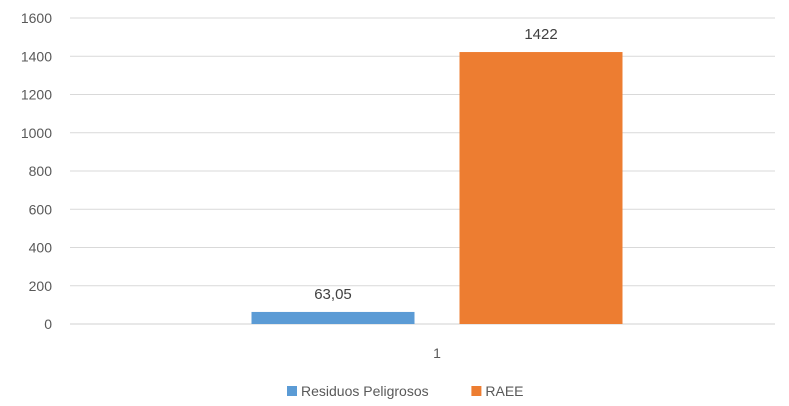  Describe the element at coordinates (36, 95) in the screenshot. I see `y-tick-label: 1200` at that location.